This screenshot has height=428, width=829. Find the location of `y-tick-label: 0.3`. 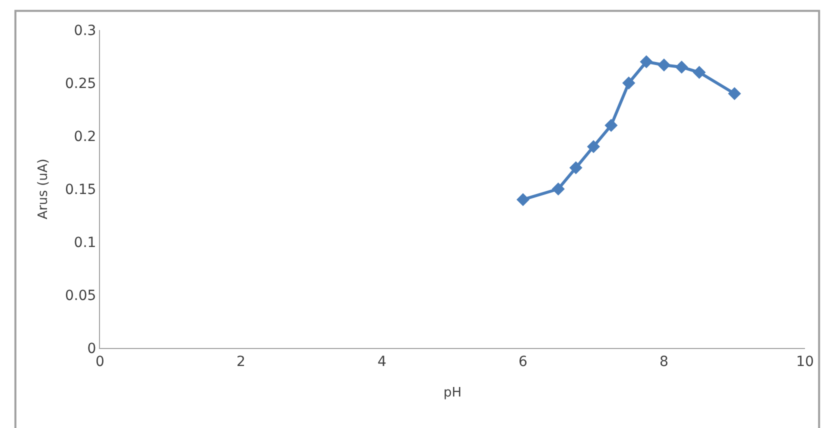

y-tick-label: 0.3 is located at coordinates (85, 30).